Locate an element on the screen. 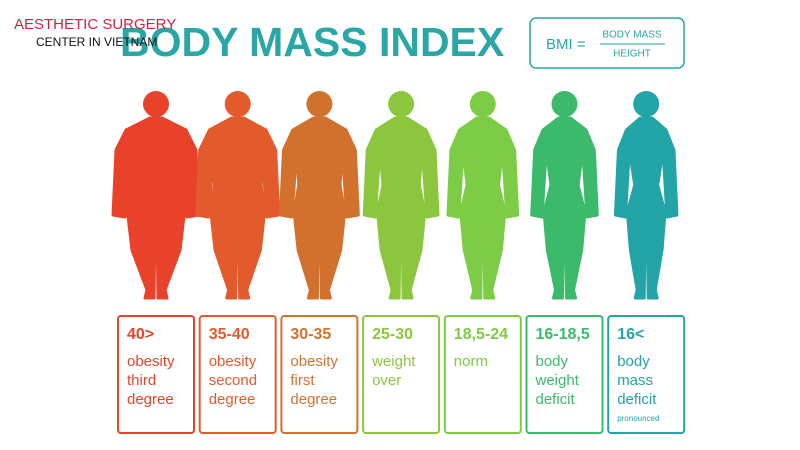 Image resolution: width=800 pixels, height=450 pixels. category-range: 18,5-24 is located at coordinates (481, 334).